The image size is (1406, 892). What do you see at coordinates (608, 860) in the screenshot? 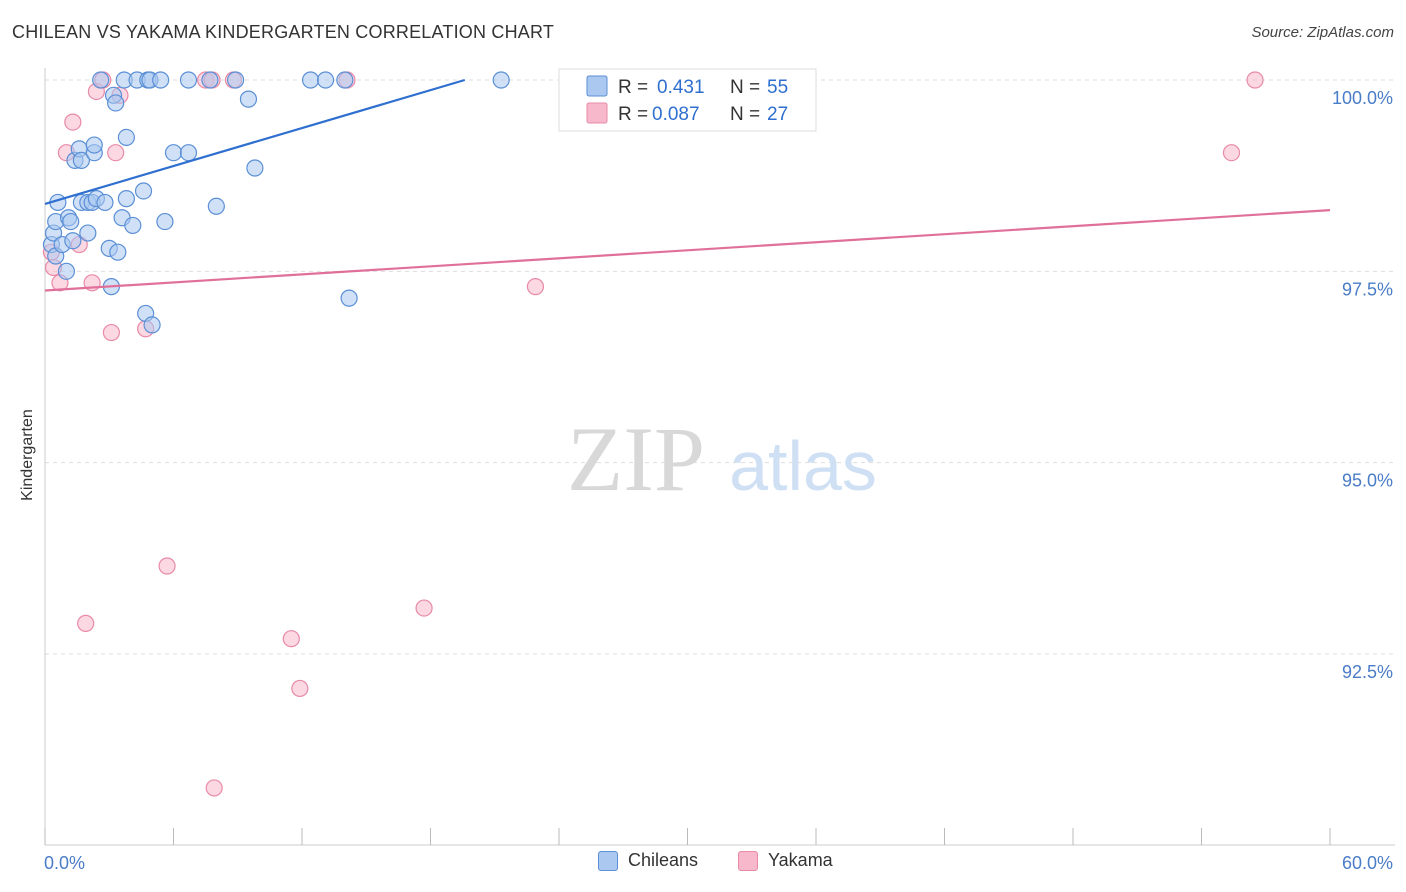
I see `chileans-swatch` at bounding box center [608, 860].